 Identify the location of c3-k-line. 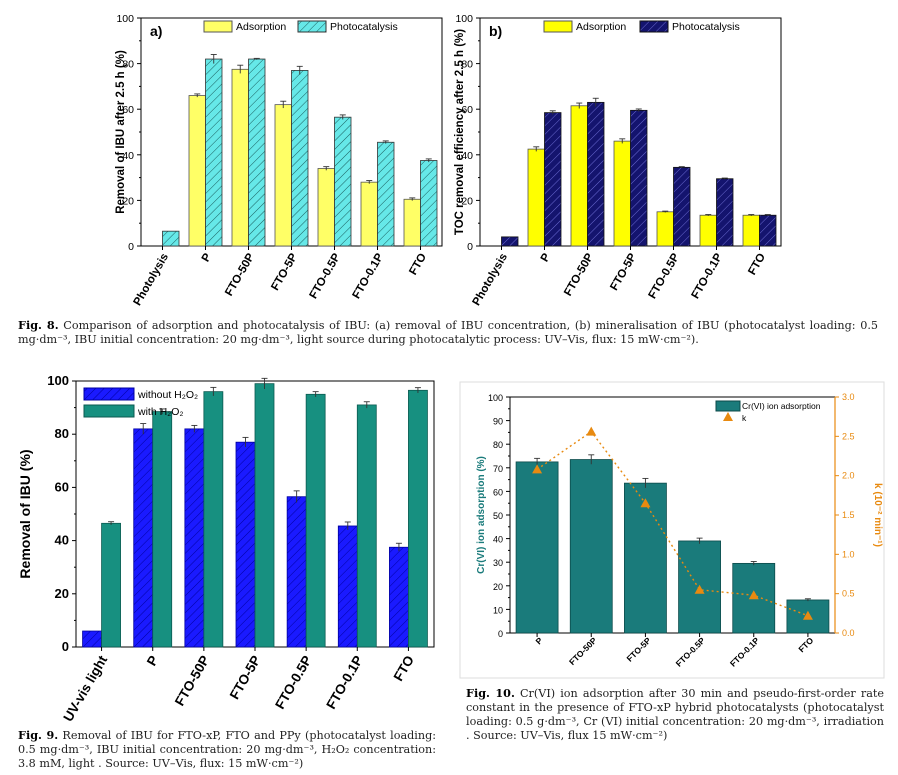
(672, 523).